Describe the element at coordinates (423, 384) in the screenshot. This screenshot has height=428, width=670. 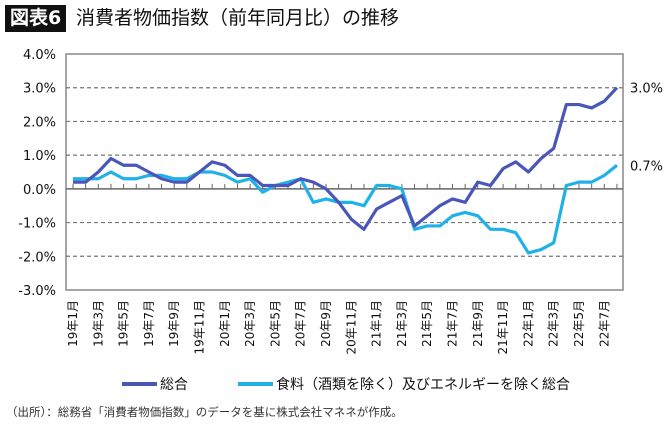
I see `legend-label: 食料（酒類を除く）及びエネルギーを除く総合` at that location.